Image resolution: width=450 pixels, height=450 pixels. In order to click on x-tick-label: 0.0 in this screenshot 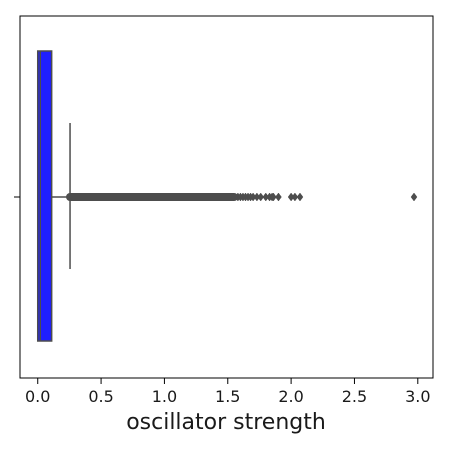, I will do `click(37, 396)`.